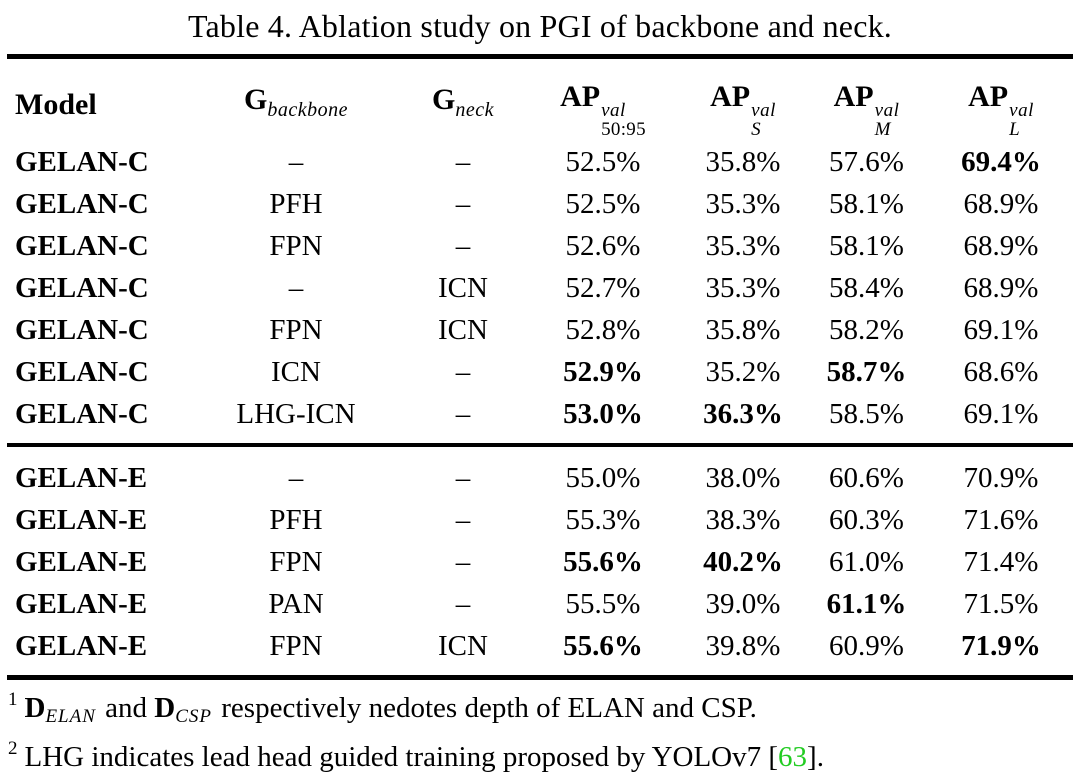  Describe the element at coordinates (743, 414) in the screenshot. I see `cell-ap-s: 36.3%` at that location.